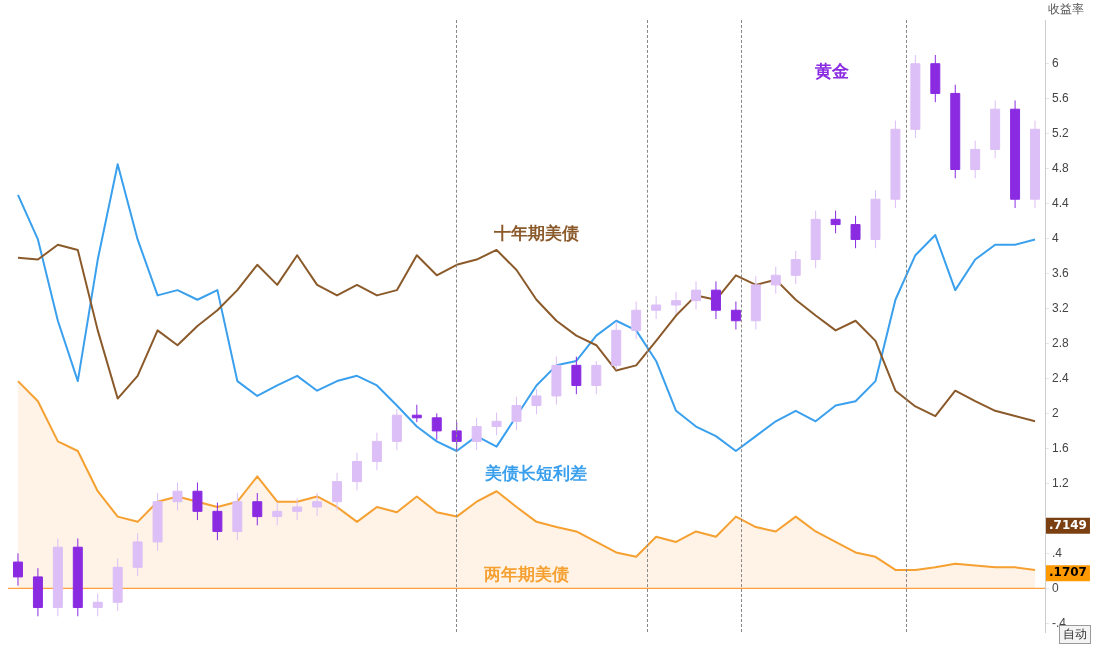 The width and height of the screenshot is (1097, 646). I want to click on text: 自动, so click(1075, 634).